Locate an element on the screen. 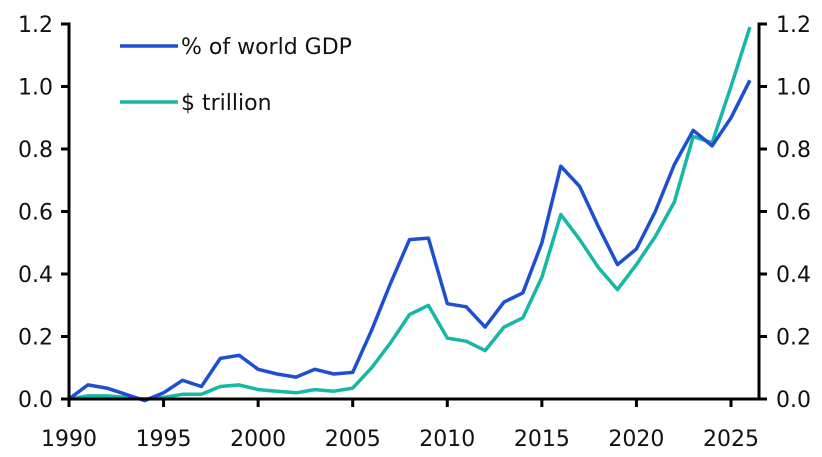 Image resolution: width=822 pixels, height=457 pixels. x-tick-label: 2010 is located at coordinates (447, 439).